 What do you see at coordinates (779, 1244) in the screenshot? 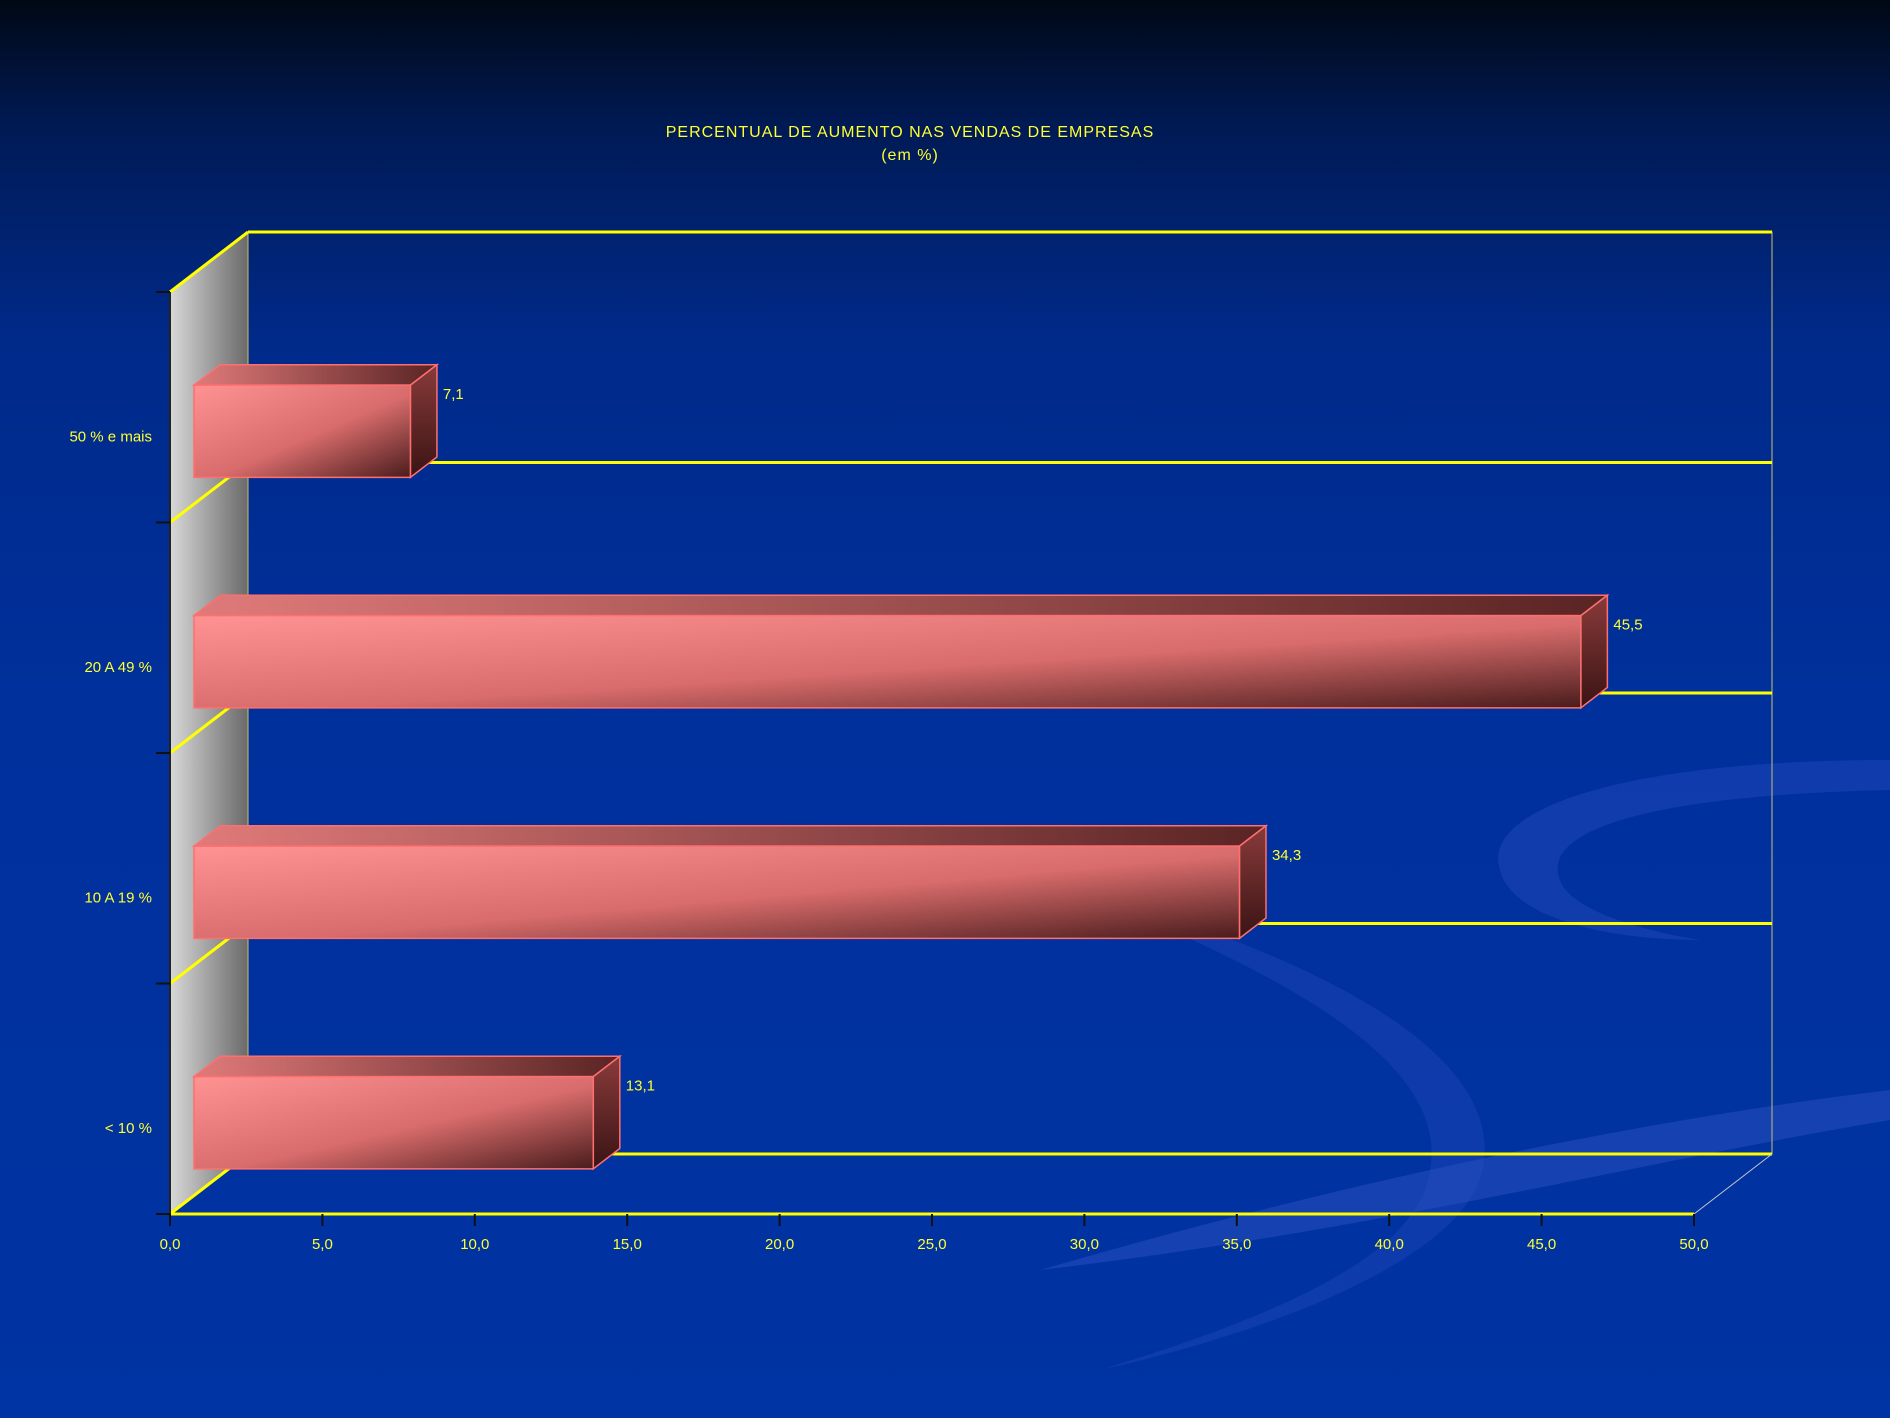
I see `x-tick-label: 20,0` at bounding box center [779, 1244].